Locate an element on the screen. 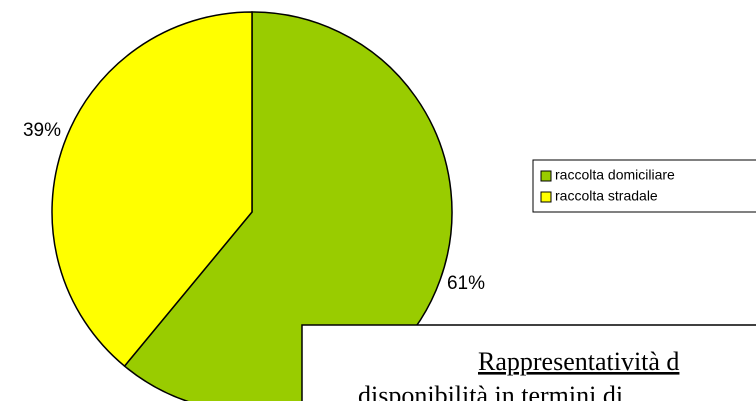  legend-box is located at coordinates (644, 186).